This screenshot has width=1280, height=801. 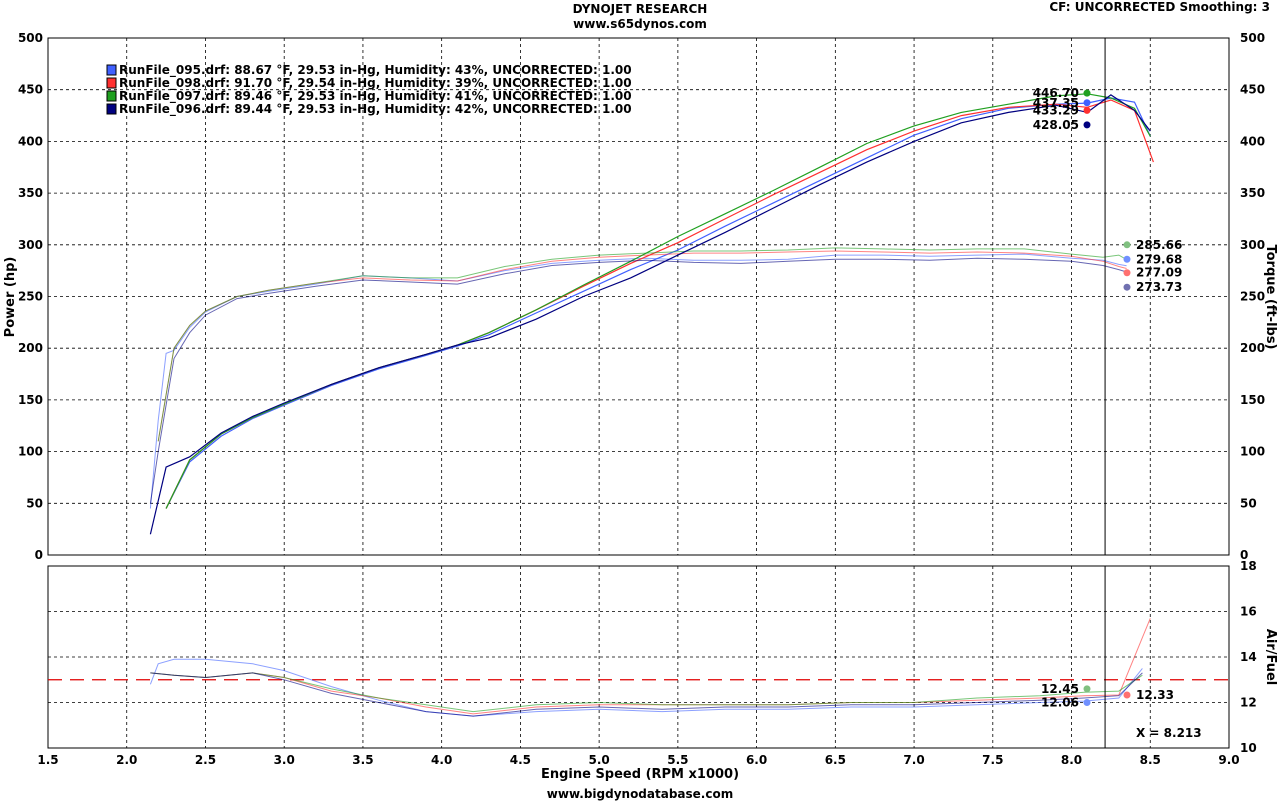 What do you see at coordinates (992, 760) in the screenshot?
I see `x-tick-label: 7.5` at bounding box center [992, 760].